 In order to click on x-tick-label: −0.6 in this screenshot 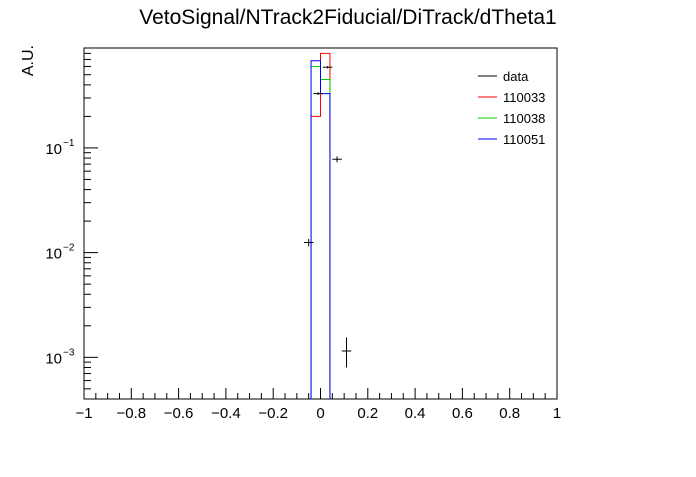, I will do `click(179, 413)`.